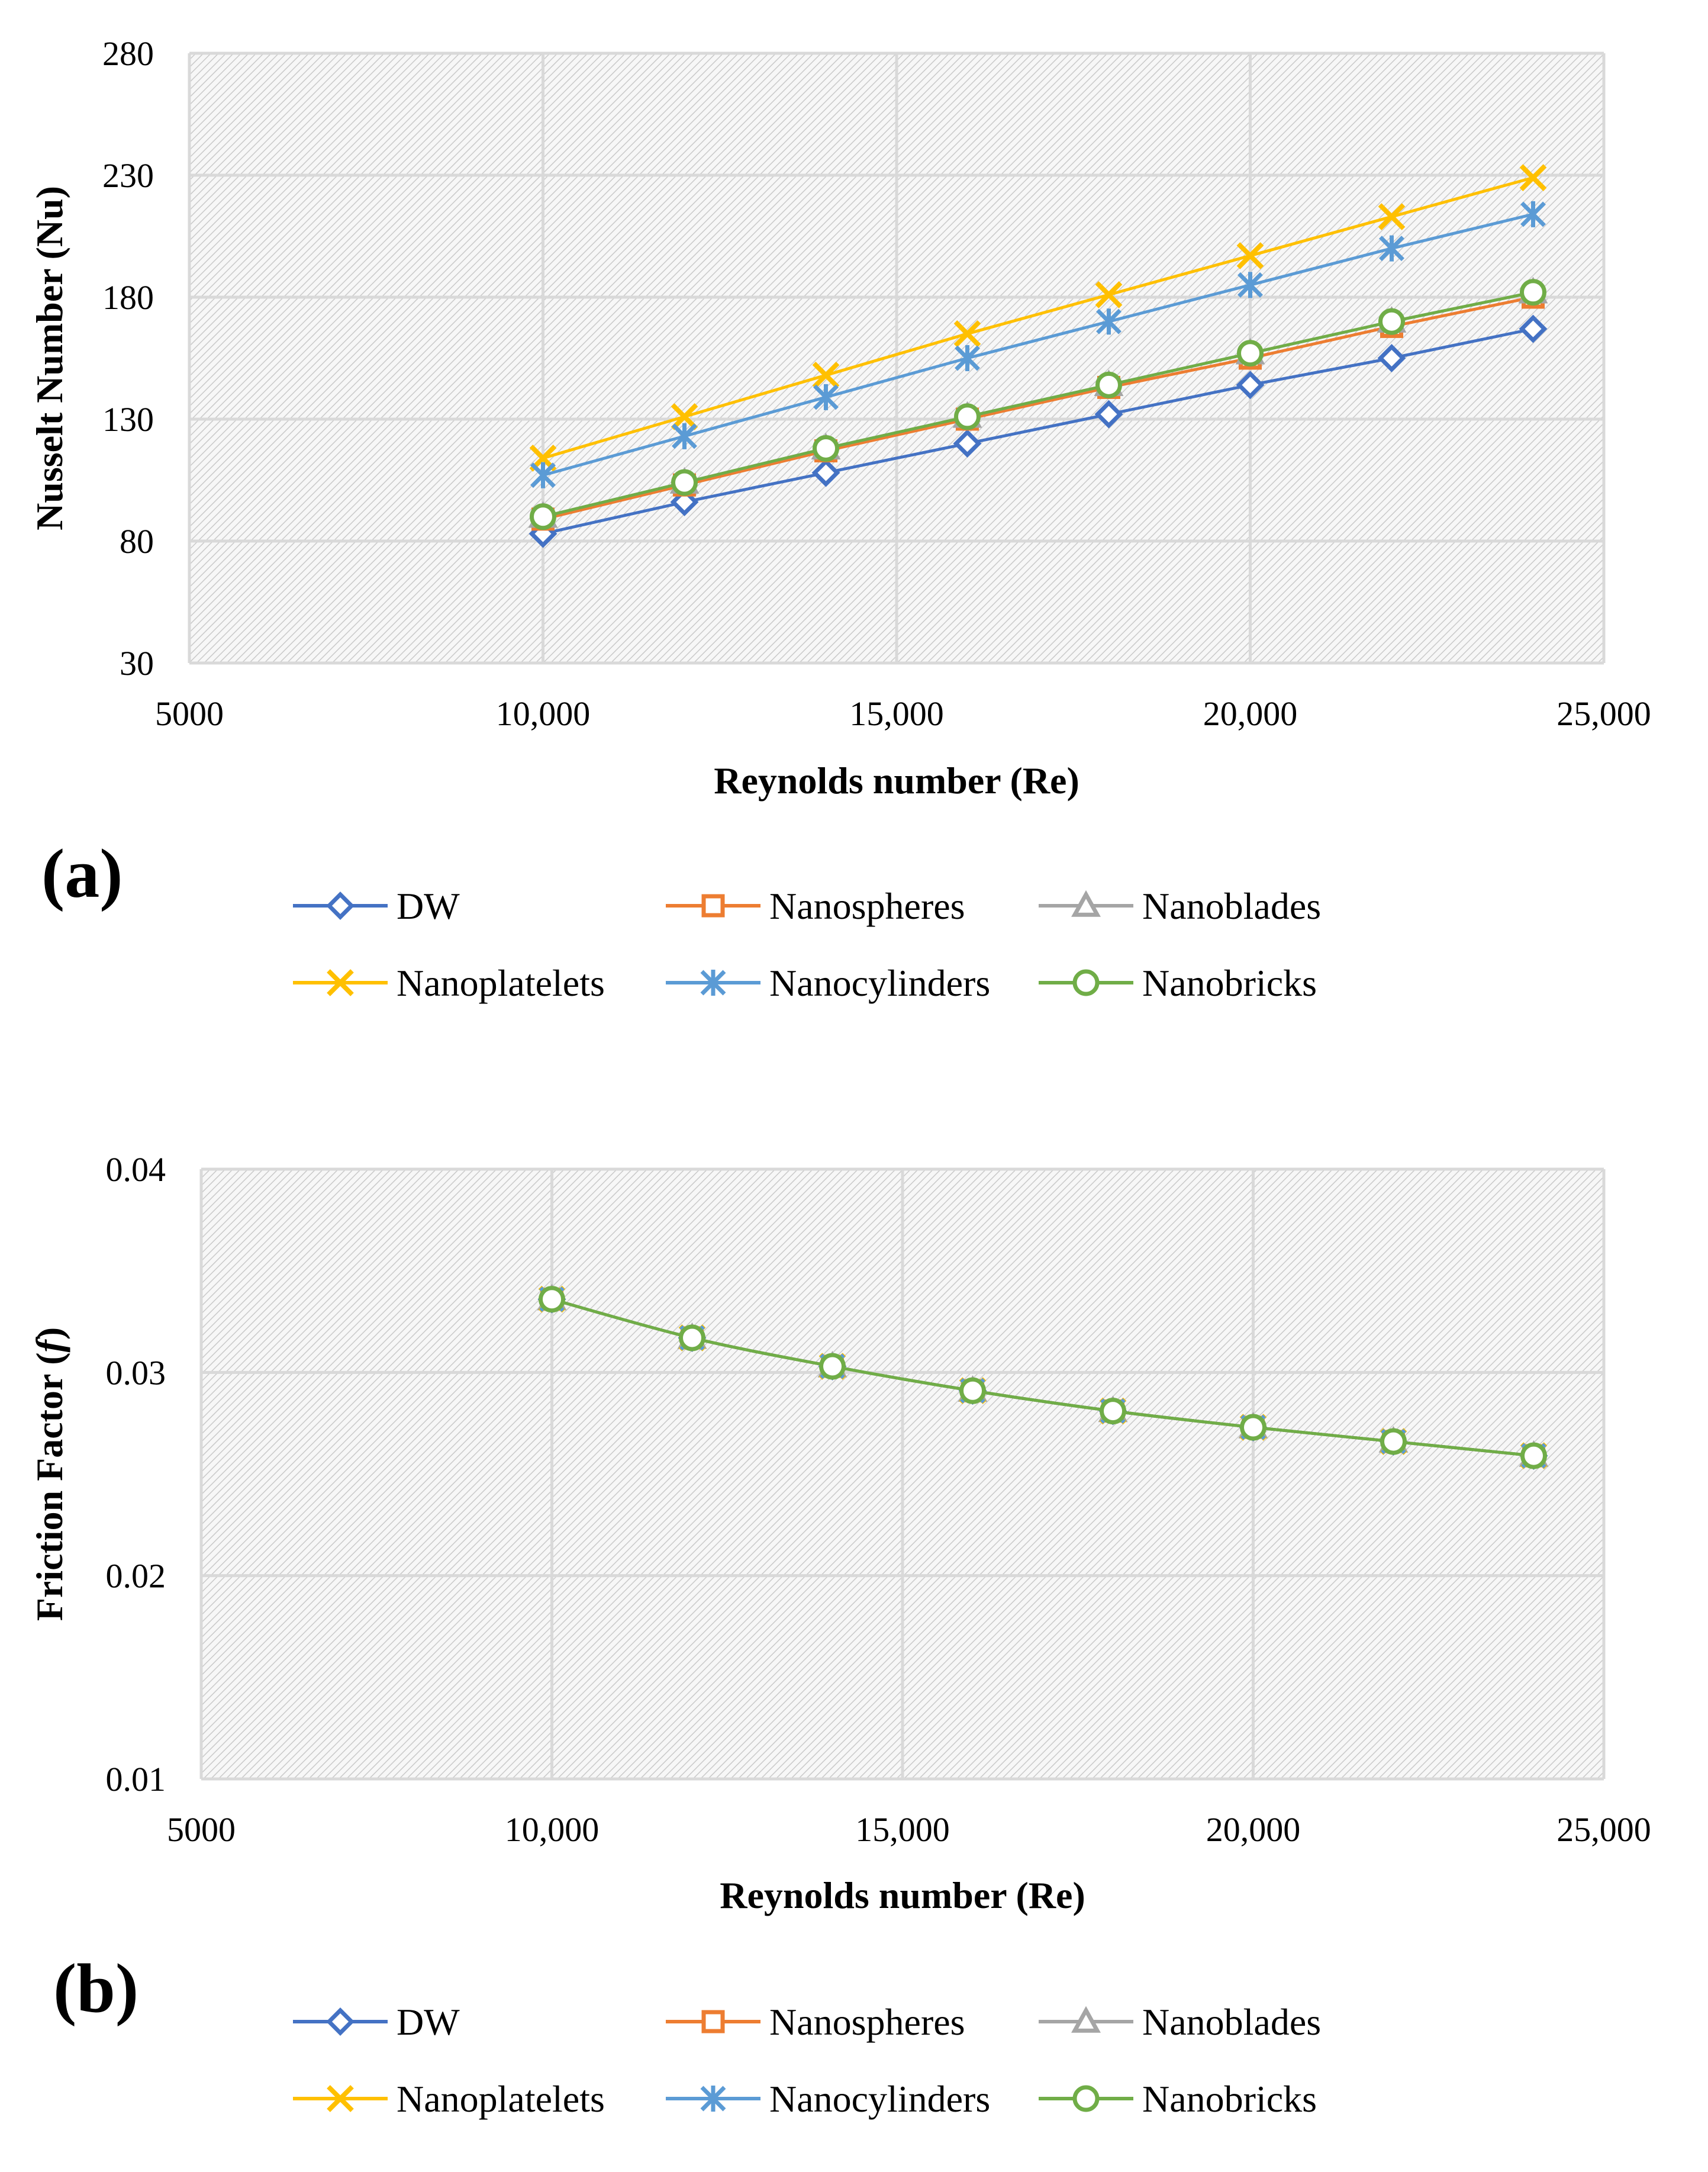 The height and width of the screenshot is (2172, 1708). I want to click on line-dw, so click(1038, 431).